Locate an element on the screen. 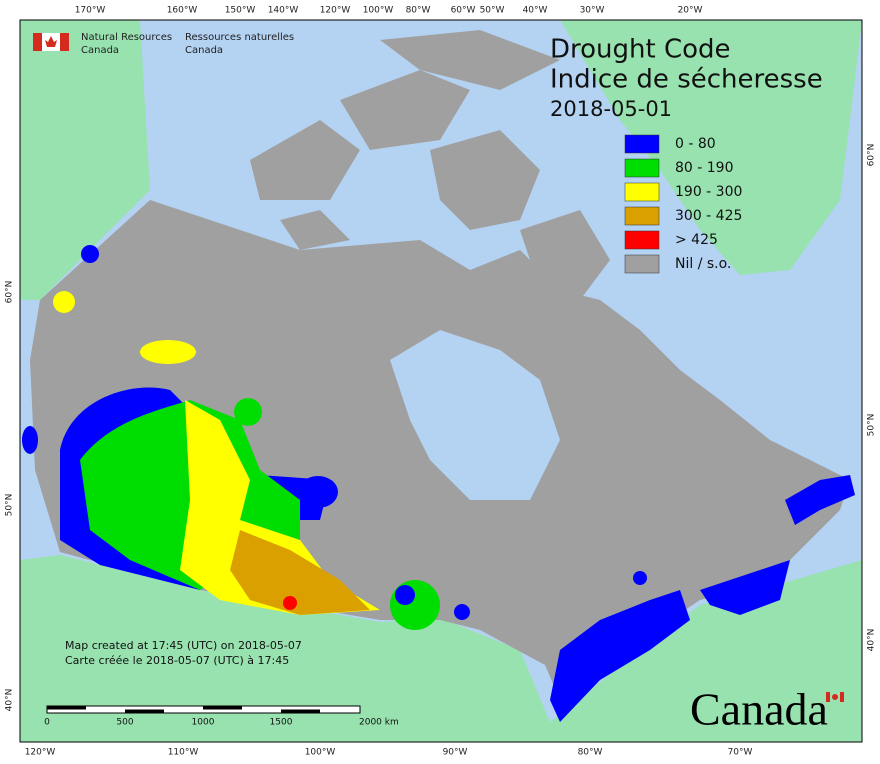 The height and width of the screenshot is (764, 880). scale-label: 2000 km is located at coordinates (379, 723).